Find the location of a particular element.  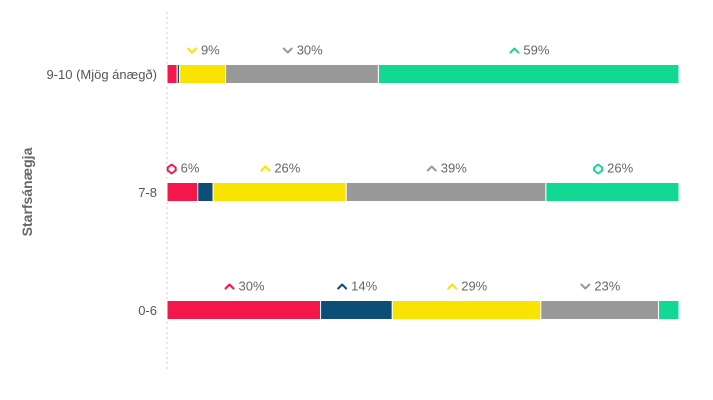

data-label: 59% is located at coordinates (529, 50).